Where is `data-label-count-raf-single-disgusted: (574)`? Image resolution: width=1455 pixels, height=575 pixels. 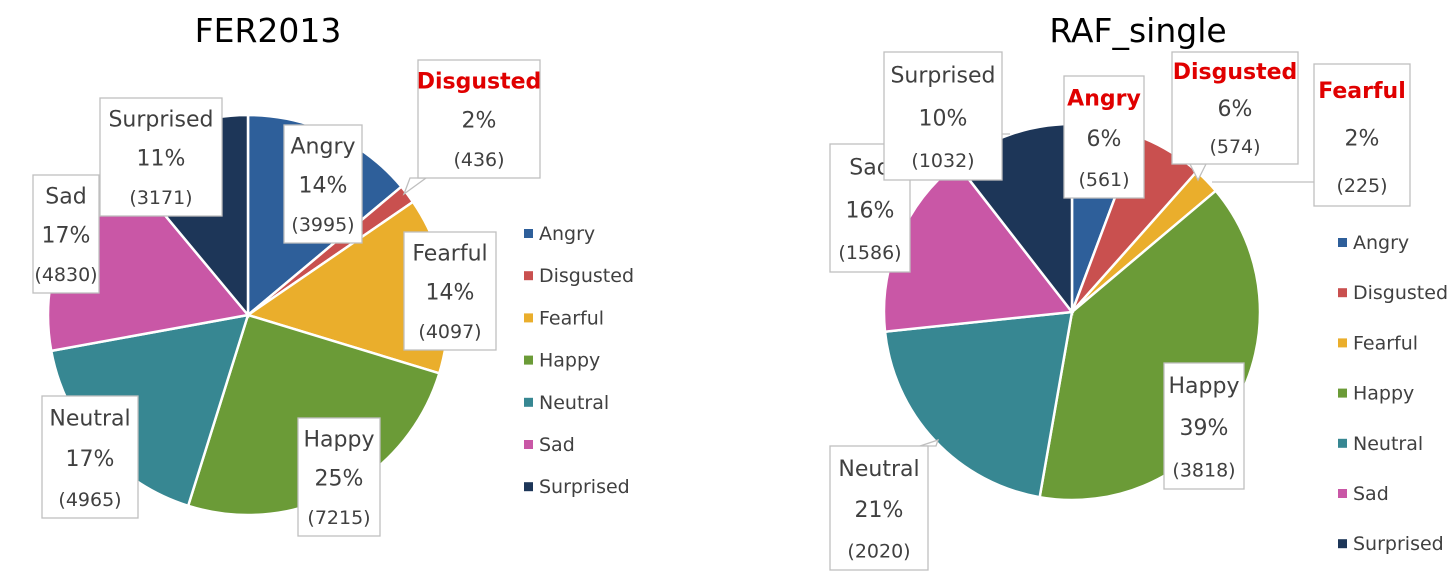
data-label-count-raf-single-disgusted: (574) is located at coordinates (1234, 147).